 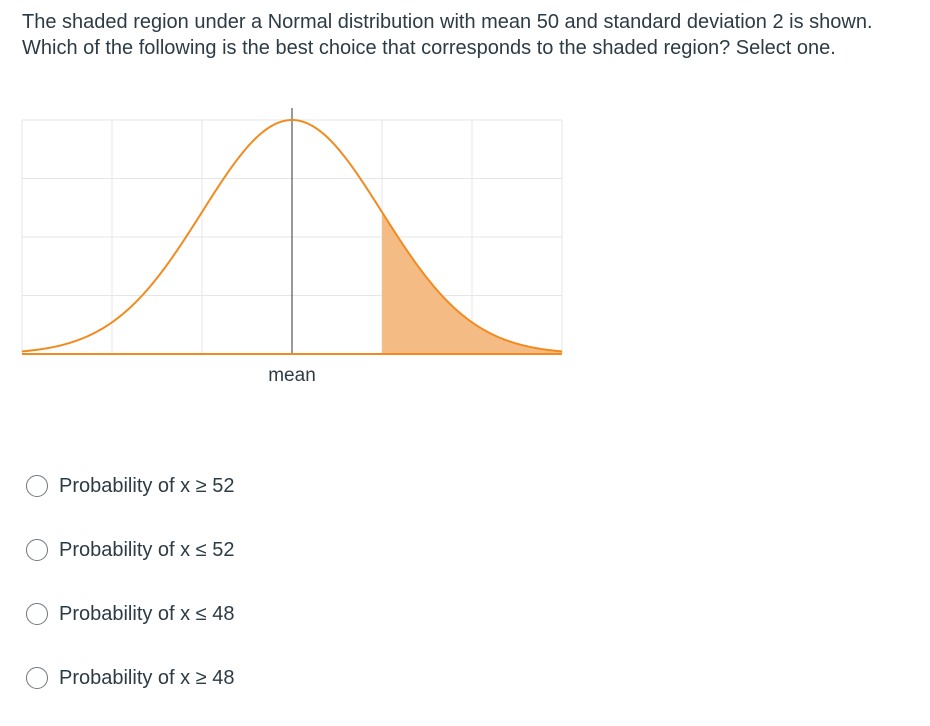 I want to click on option-3: Probability of x ≤ 48, so click(x=226, y=614).